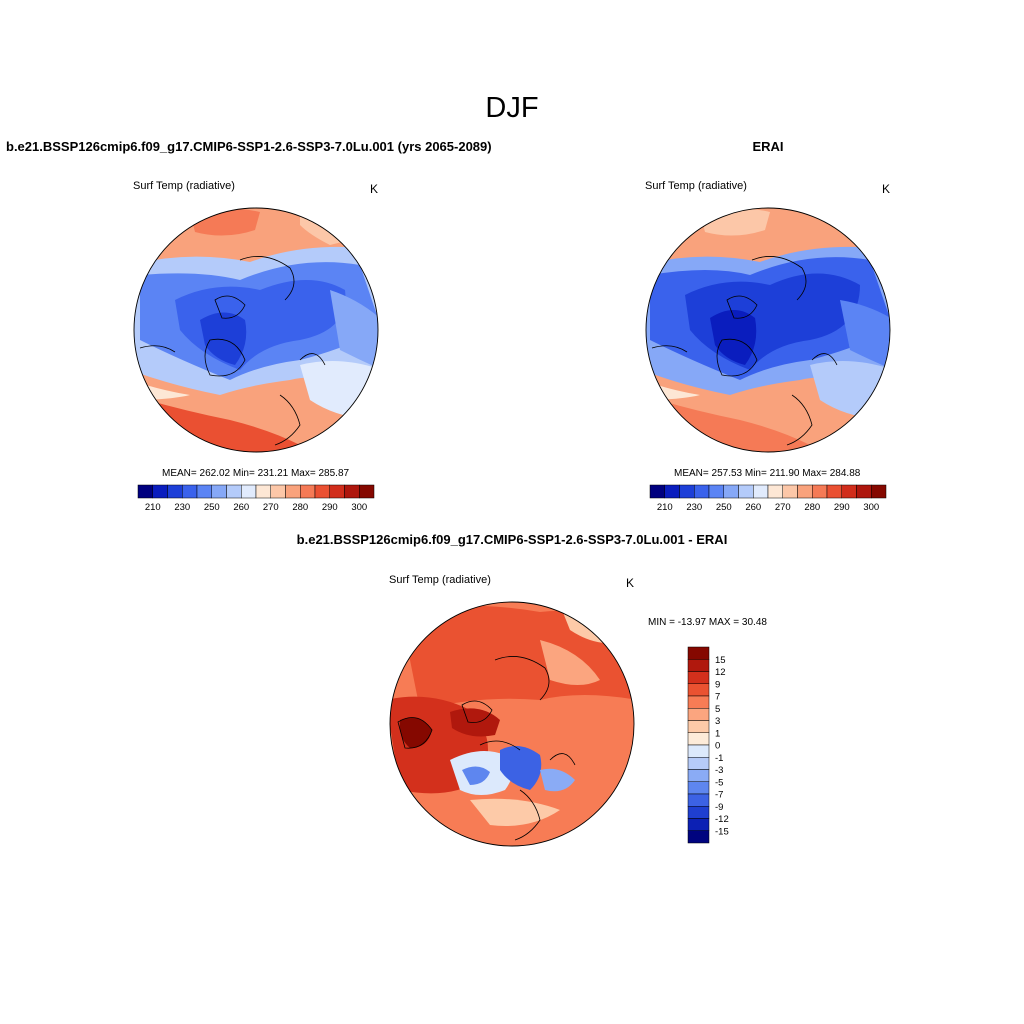  Describe the element at coordinates (359, 507) in the screenshot. I see `left-colorbar-tick-label: 300` at that location.